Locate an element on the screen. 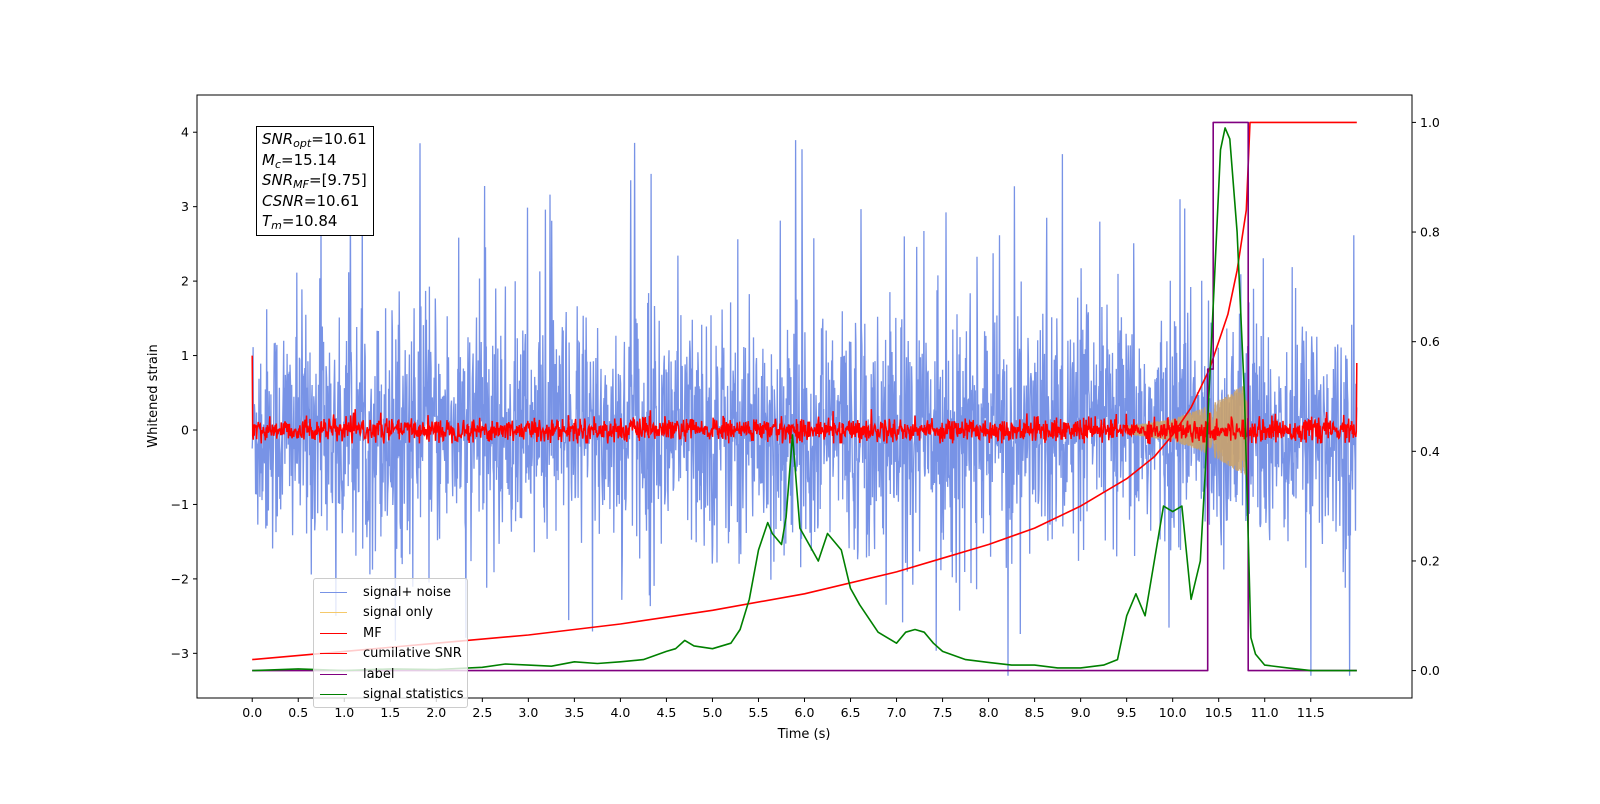 Image resolution: width=1600 pixels, height=804 pixels. x-tick-label: 10.0 is located at coordinates (1173, 712).